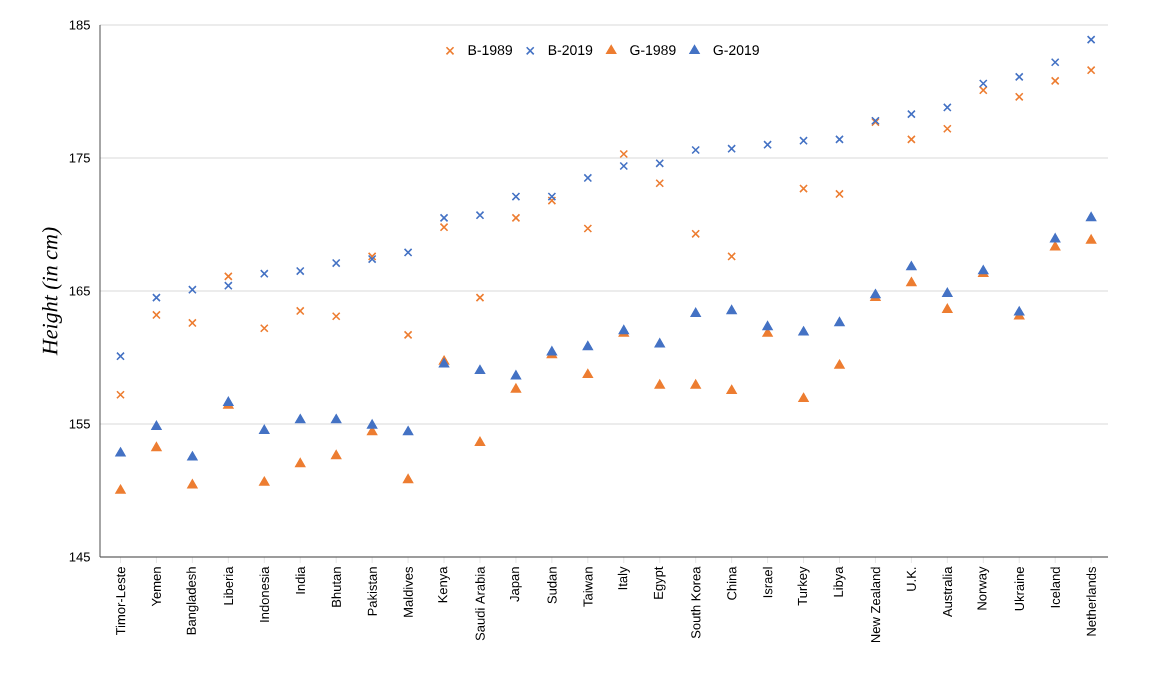 The image size is (1174, 694). What do you see at coordinates (408, 592) in the screenshot?
I see `x-tick-label: Maldives` at bounding box center [408, 592].